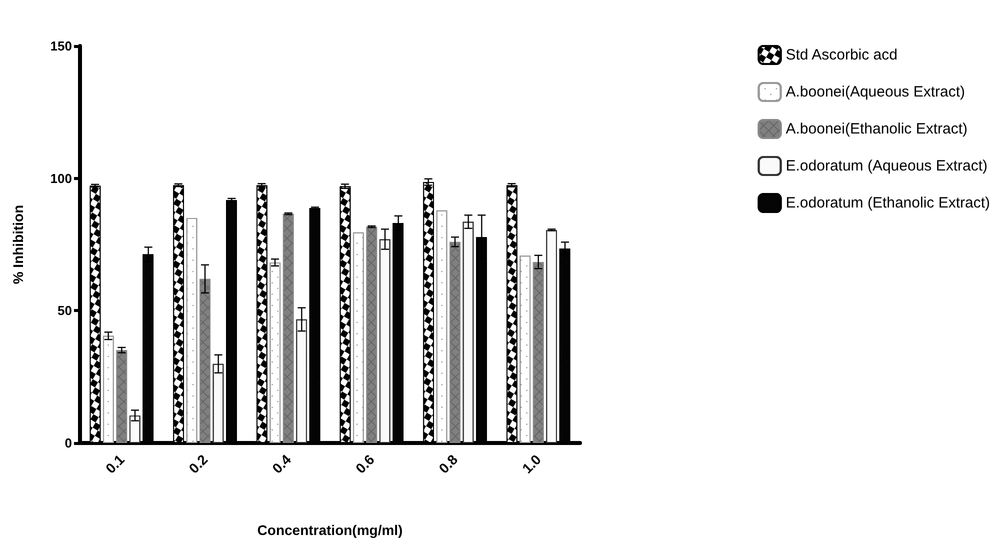 The image size is (1000, 549). What do you see at coordinates (281, 463) in the screenshot?
I see `x-tick-label: 0.4` at bounding box center [281, 463].